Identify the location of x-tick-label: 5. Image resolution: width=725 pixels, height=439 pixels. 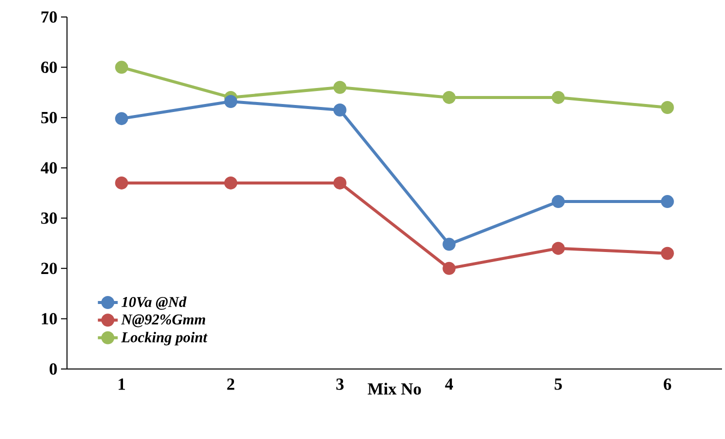
(558, 384).